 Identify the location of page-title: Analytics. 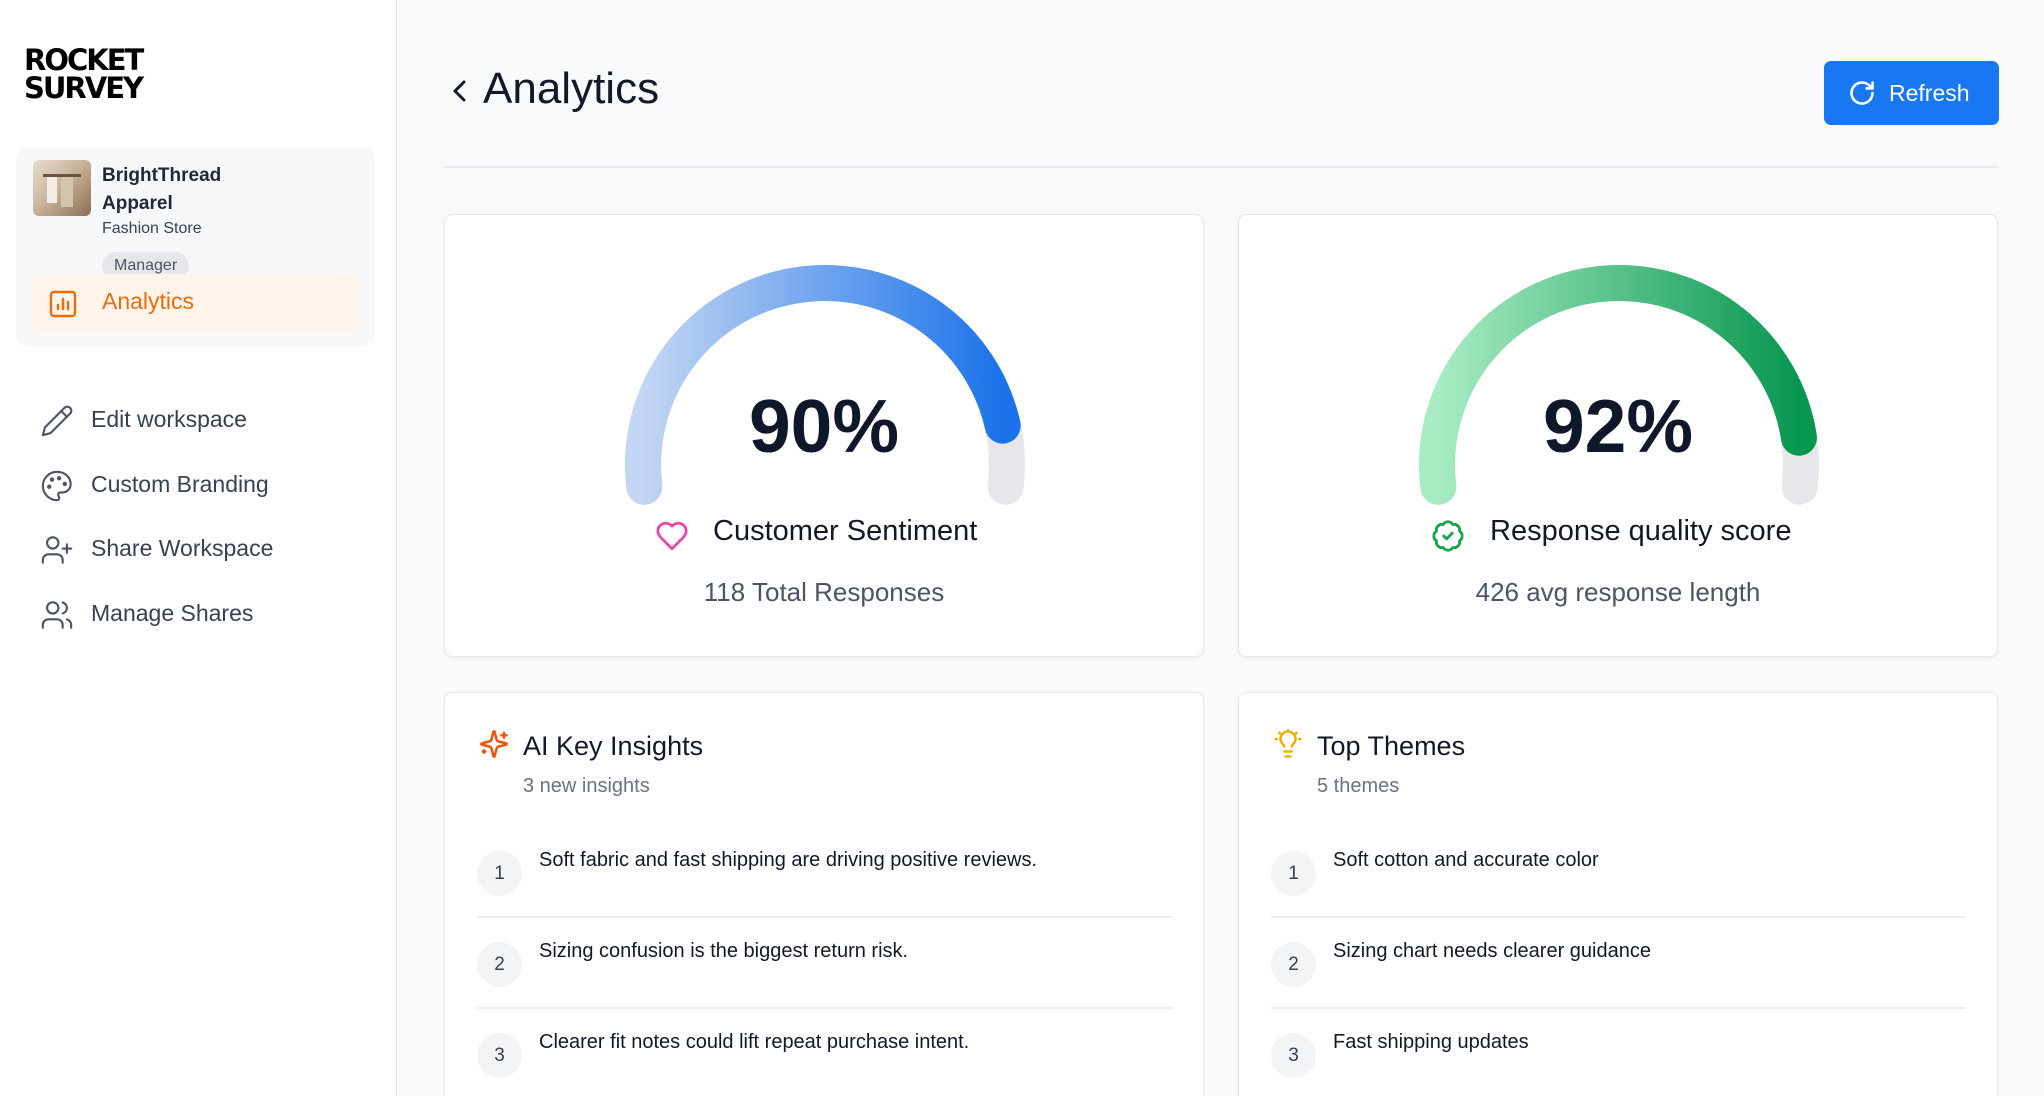
(571, 88).